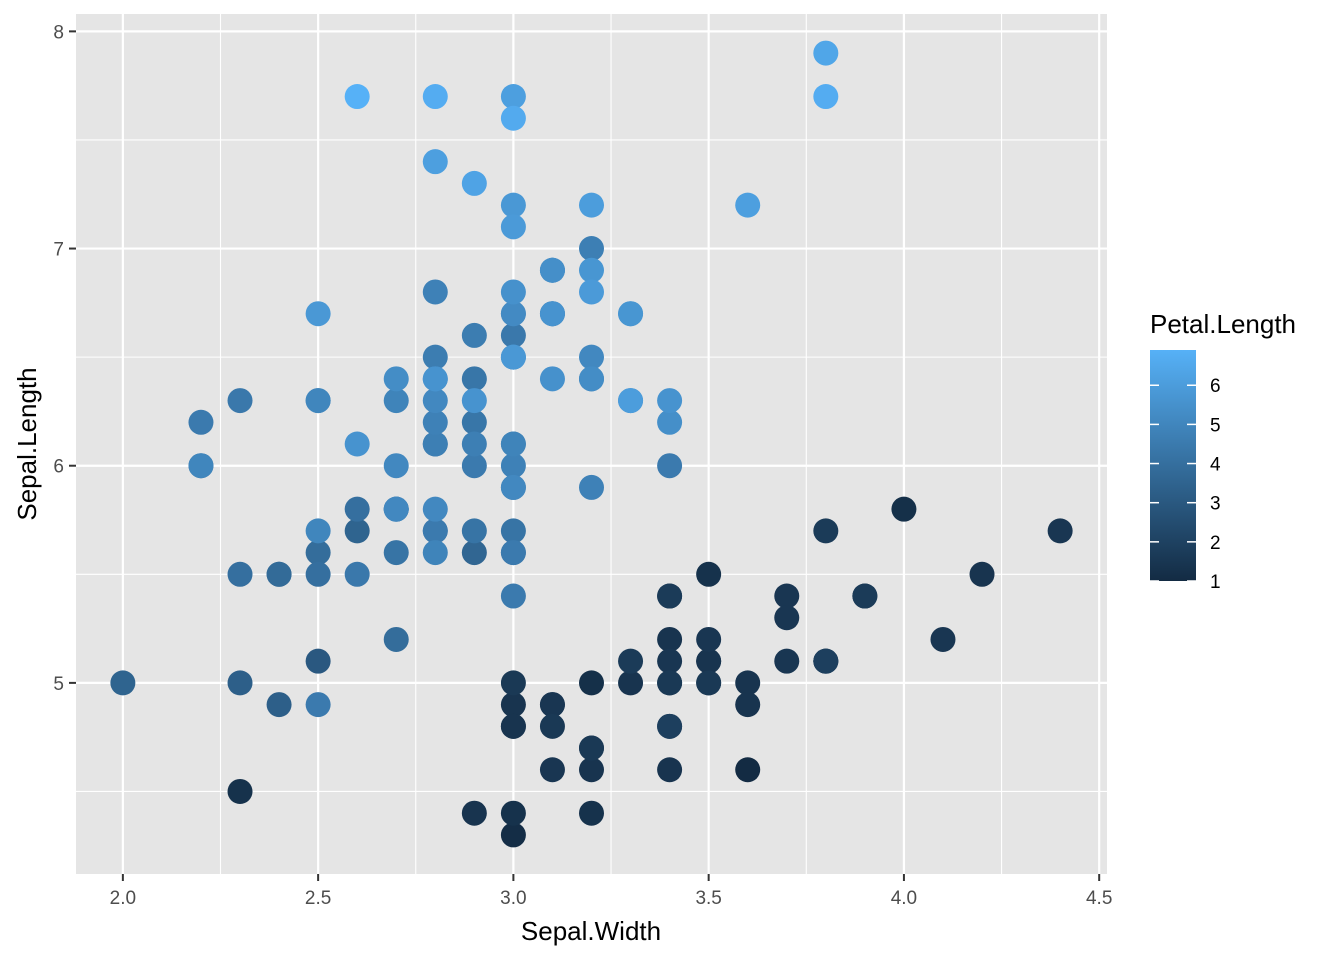 Image resolution: width=1344 pixels, height=960 pixels. What do you see at coordinates (1215, 425) in the screenshot?
I see `colorbar-tick-label: 5` at bounding box center [1215, 425].